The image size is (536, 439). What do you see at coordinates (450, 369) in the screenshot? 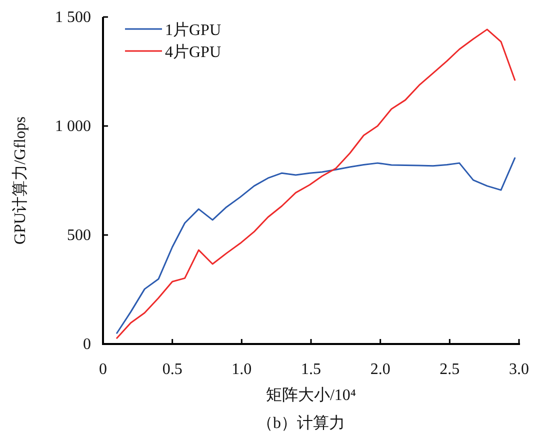
I see `x-tick-label: 2.5` at bounding box center [450, 369].